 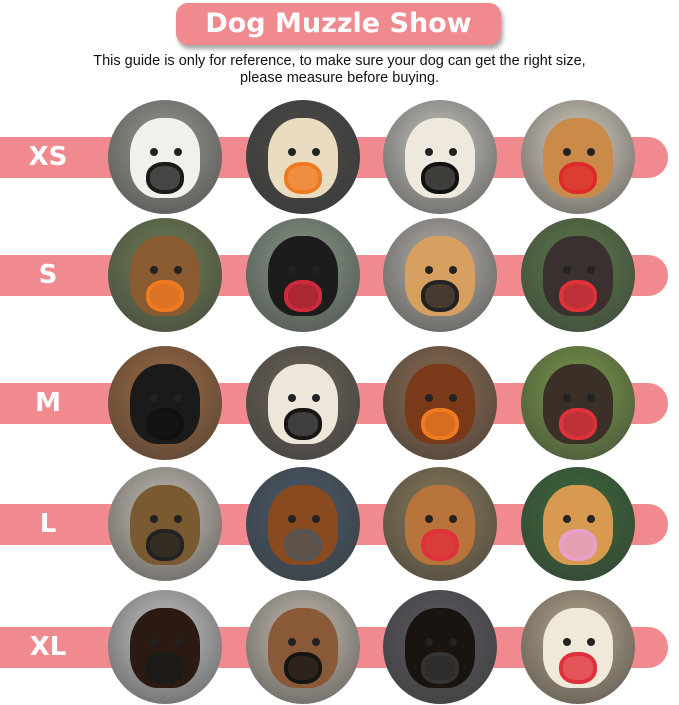 I want to click on size-label: M, so click(x=48, y=403).